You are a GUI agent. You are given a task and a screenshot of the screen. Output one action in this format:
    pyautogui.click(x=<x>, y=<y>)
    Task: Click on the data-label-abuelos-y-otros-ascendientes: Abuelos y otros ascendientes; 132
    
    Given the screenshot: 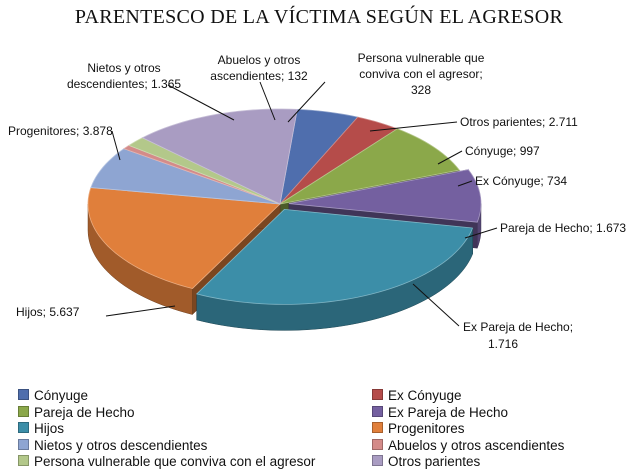 What is the action you would take?
    pyautogui.click(x=259, y=68)
    